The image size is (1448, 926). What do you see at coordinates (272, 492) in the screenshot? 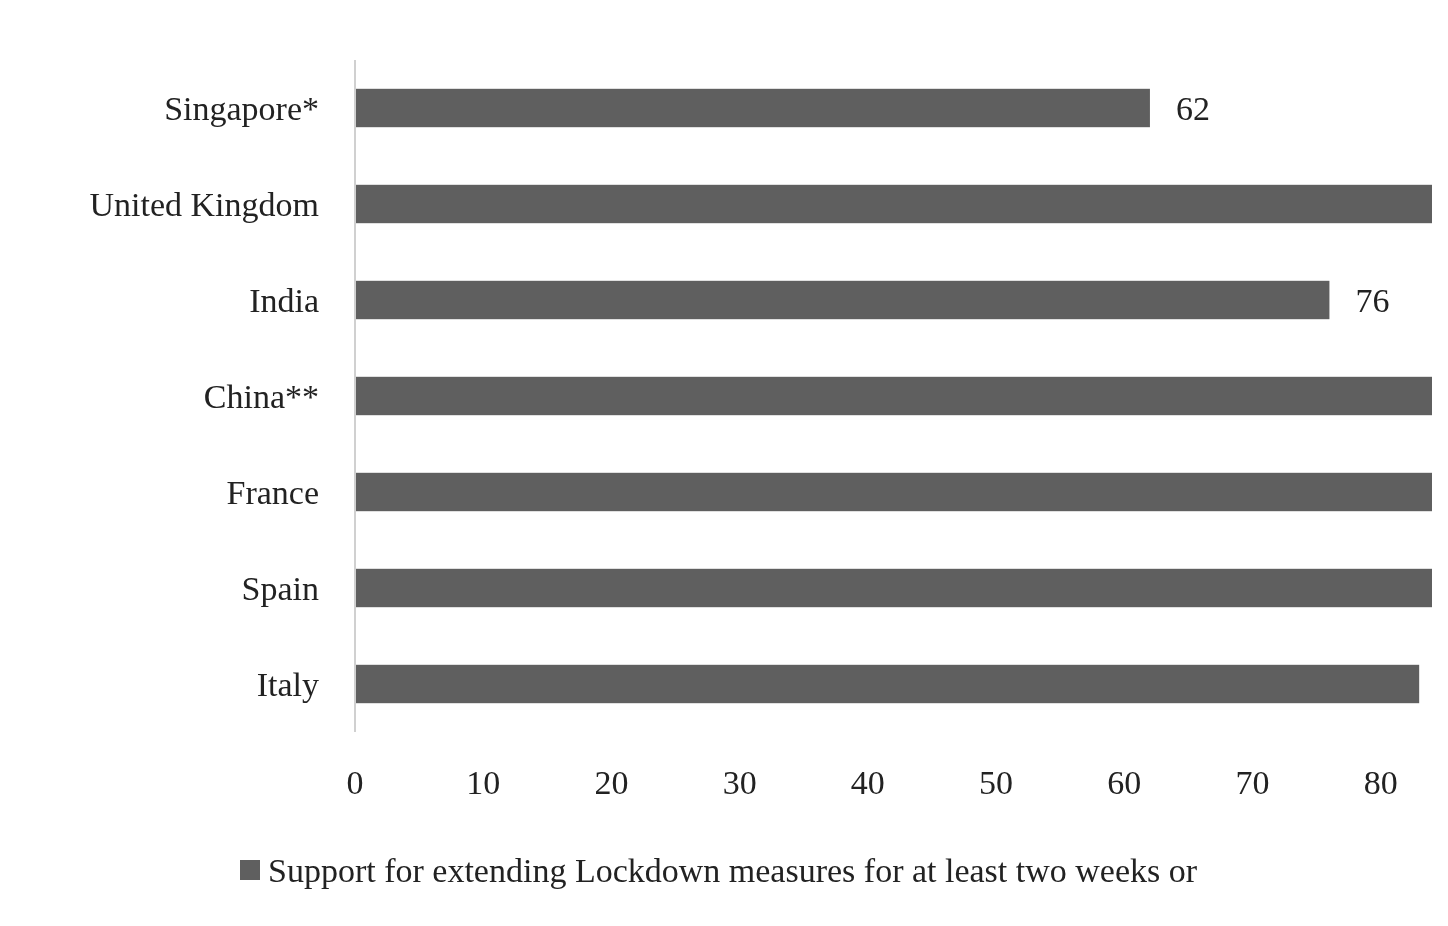
I see `y-tick-label: France` at bounding box center [272, 492].